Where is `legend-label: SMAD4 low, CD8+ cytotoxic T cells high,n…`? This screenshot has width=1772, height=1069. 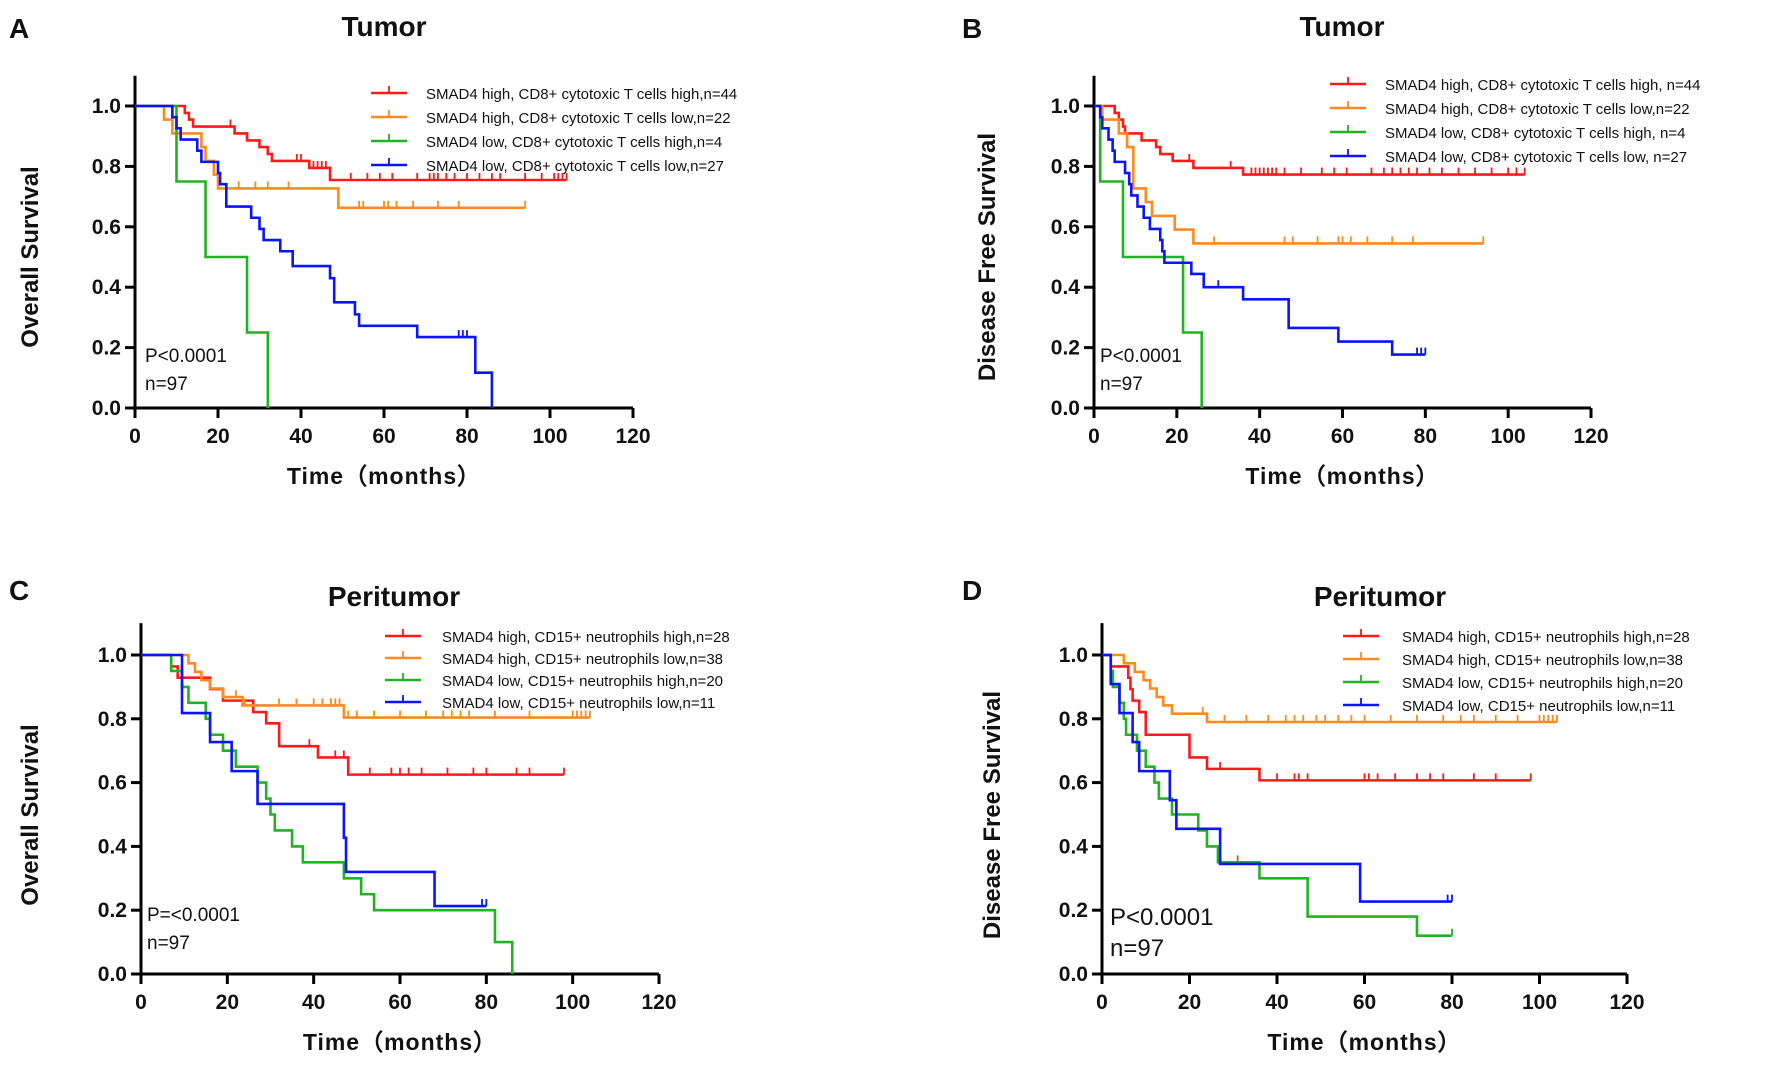 legend-label: SMAD4 low, CD8+ cytotoxic T cells high,n… is located at coordinates (574, 142).